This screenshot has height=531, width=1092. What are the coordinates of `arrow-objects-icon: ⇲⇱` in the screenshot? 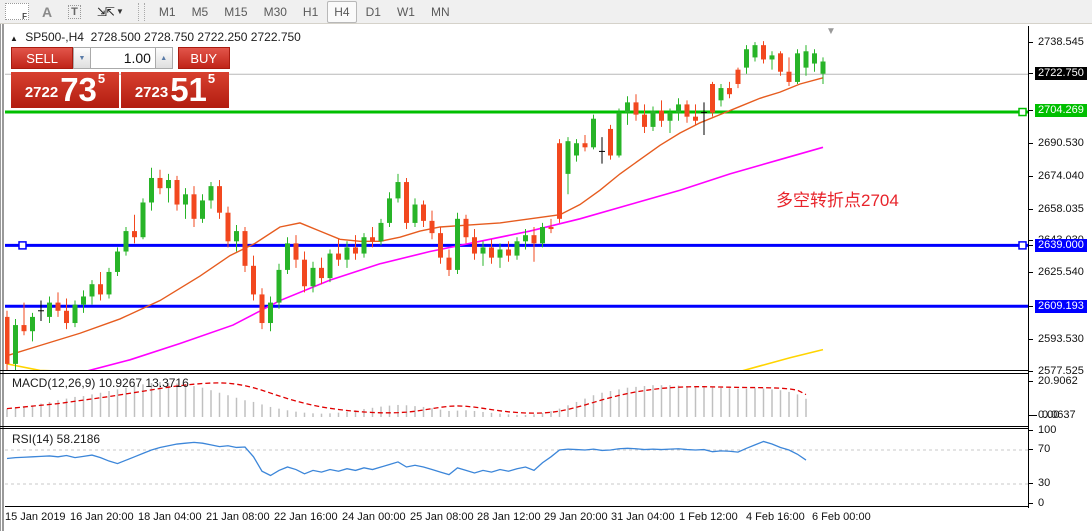 It's located at (105, 11).